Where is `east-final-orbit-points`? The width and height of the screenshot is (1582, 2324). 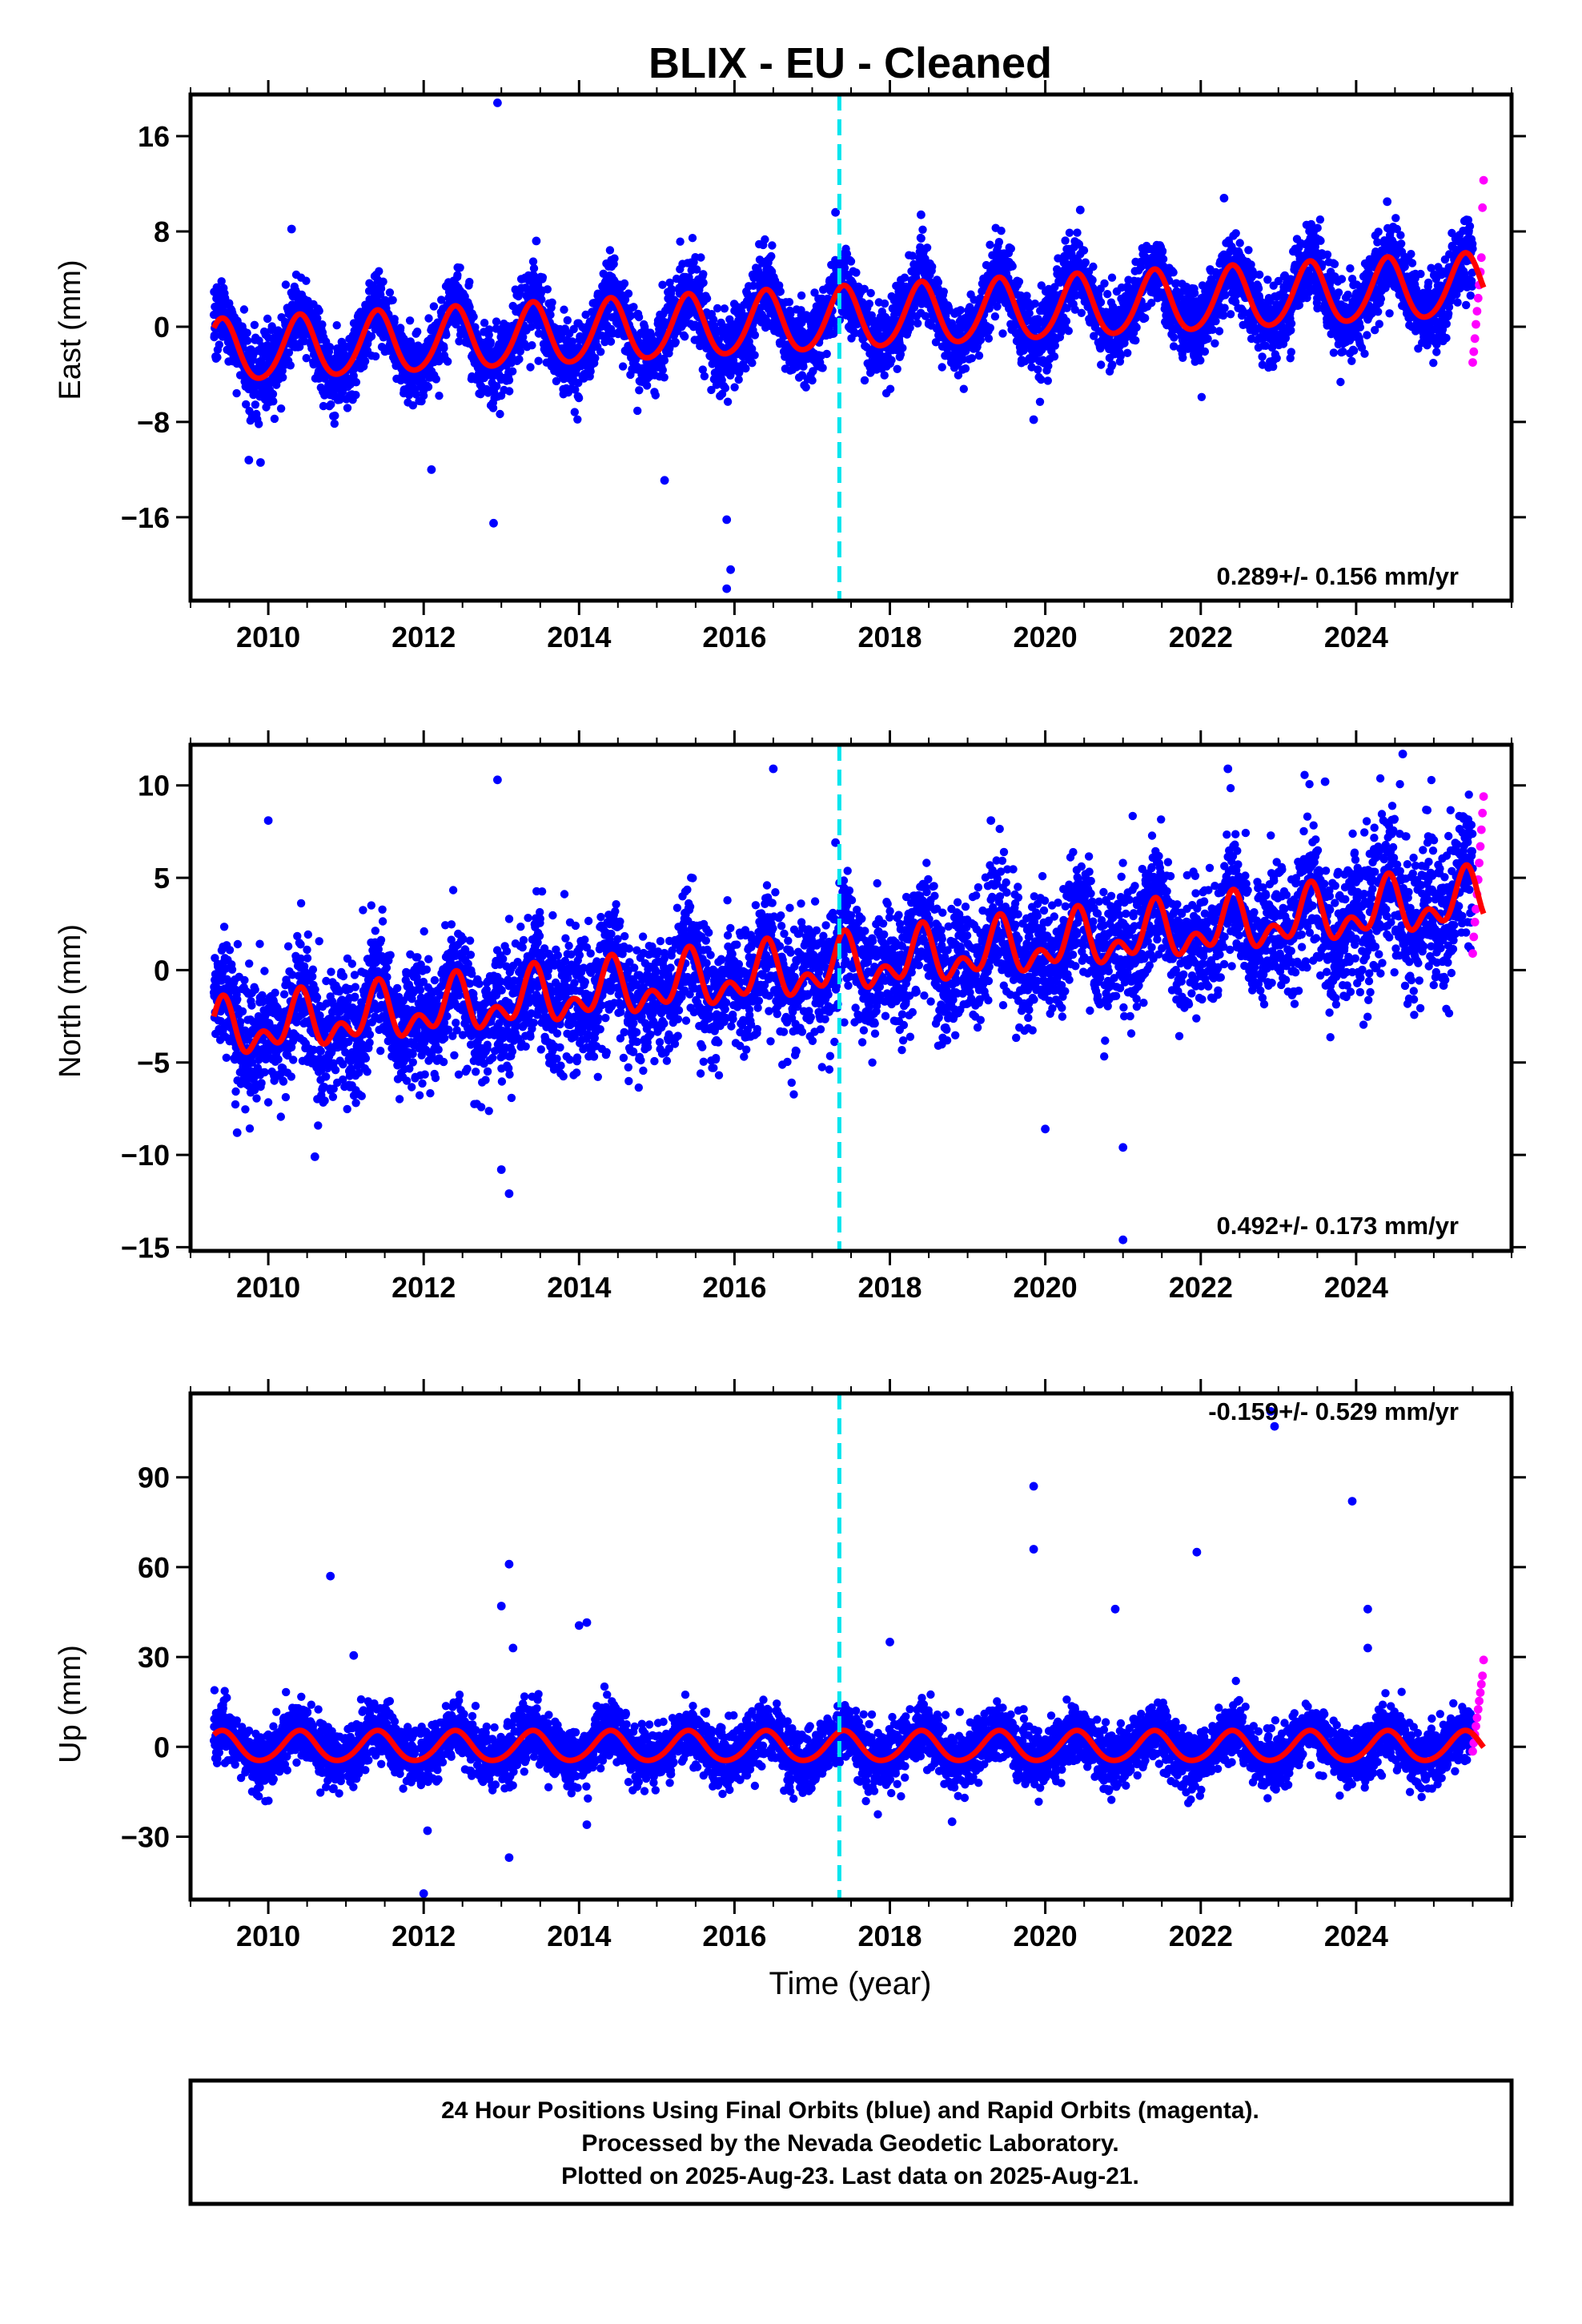
east-final-orbit-points is located at coordinates (843, 321).